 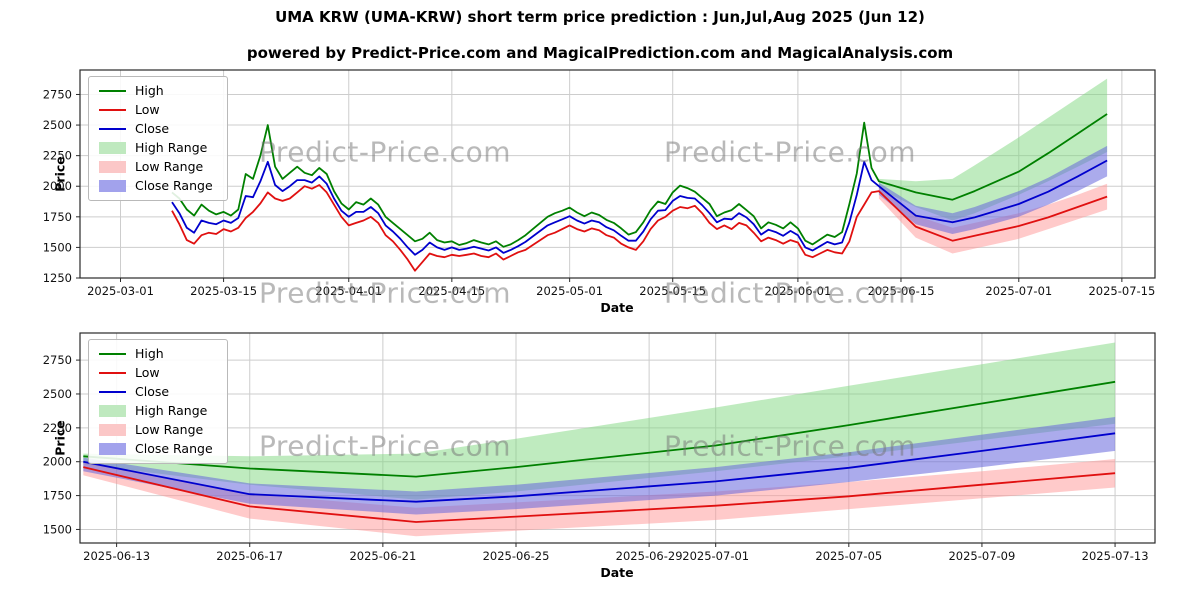 I want to click on svg-text: 2025-04-01, so click(x=348, y=291).